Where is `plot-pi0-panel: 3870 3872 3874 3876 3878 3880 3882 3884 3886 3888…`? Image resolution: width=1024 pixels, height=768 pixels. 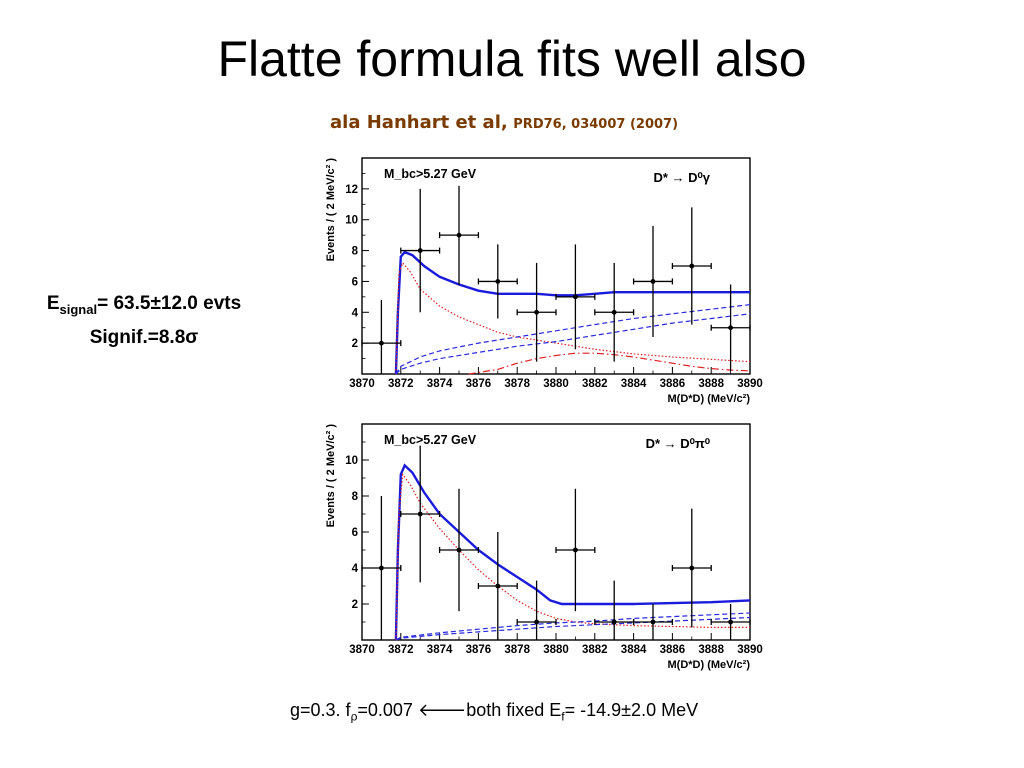 plot-pi0-panel: 3870 3872 3874 3876 3878 3880 3882 3884 3886 3888… is located at coordinates (542, 544).